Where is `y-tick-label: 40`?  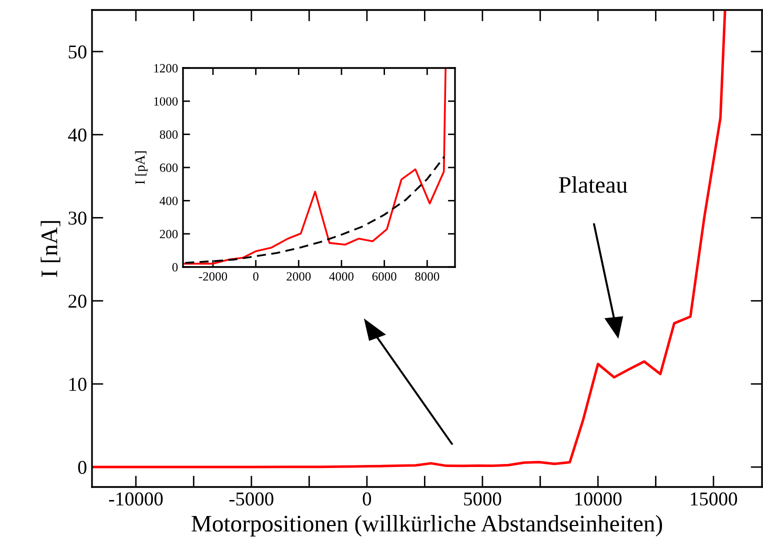
y-tick-label: 40 is located at coordinates (77, 135).